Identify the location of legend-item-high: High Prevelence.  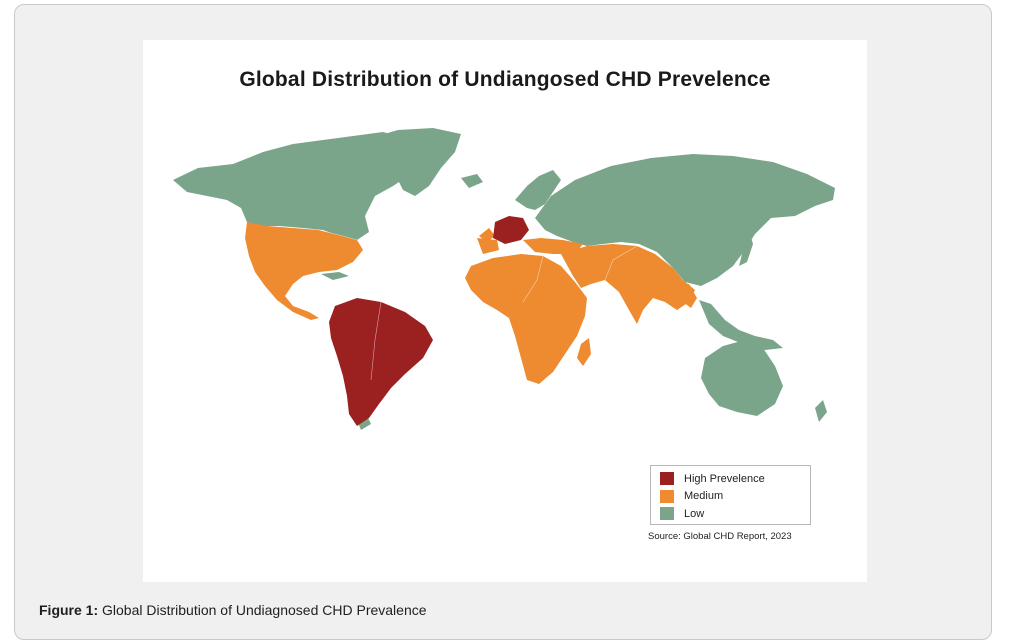
(735, 479).